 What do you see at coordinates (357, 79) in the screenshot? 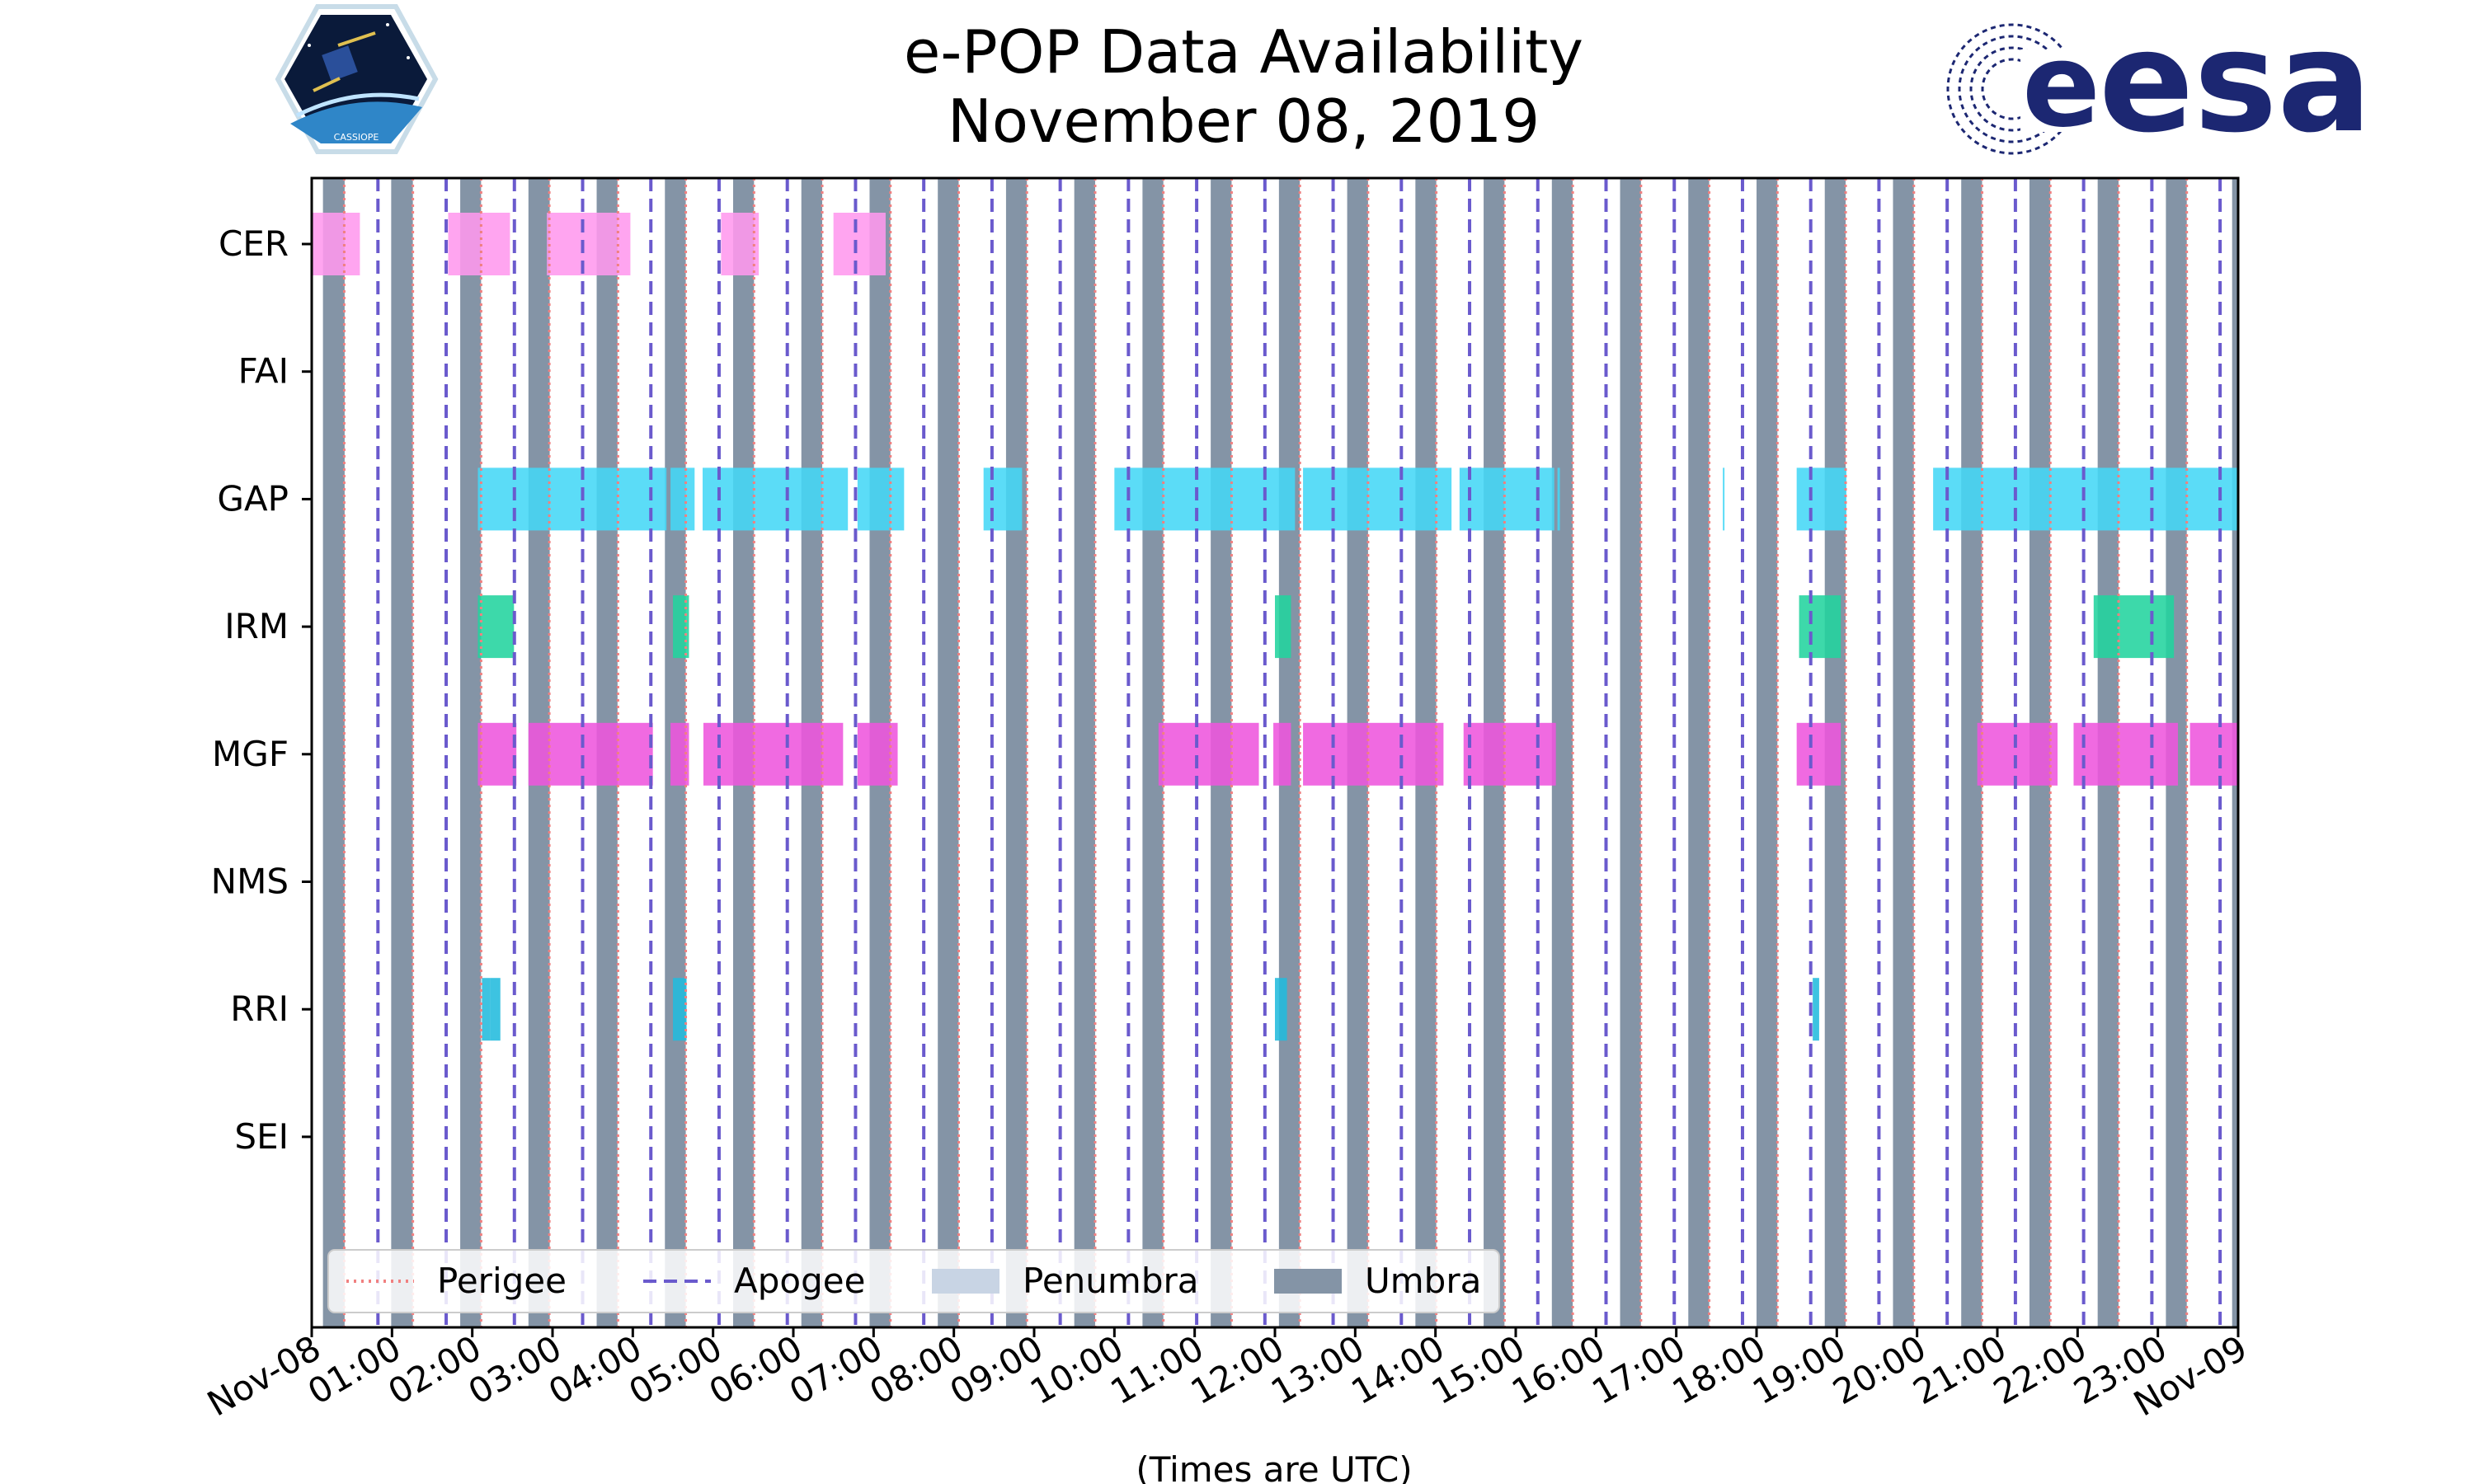
I see `cassiope-logo: CASSIOPE` at bounding box center [357, 79].